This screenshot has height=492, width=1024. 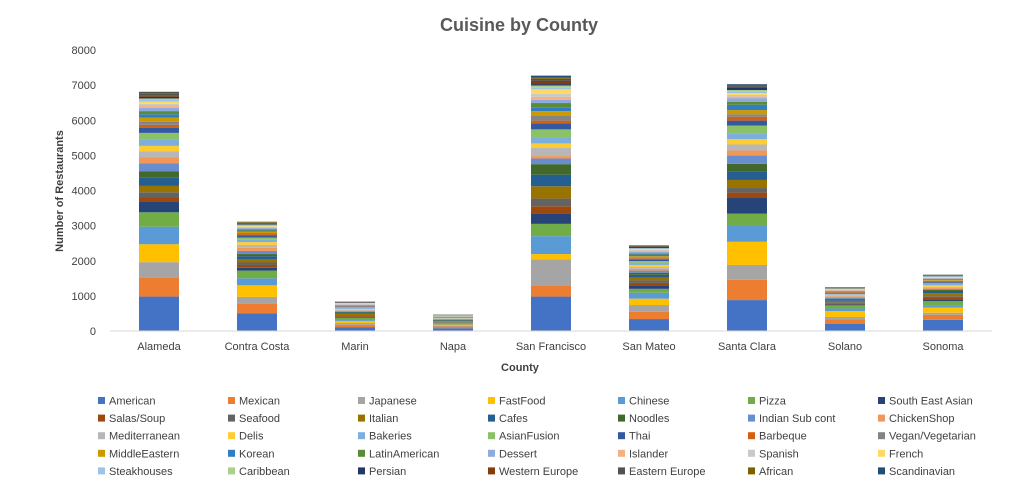 I want to click on bar-segment: Seafood — San Francisco: 220, so click(x=551, y=202).